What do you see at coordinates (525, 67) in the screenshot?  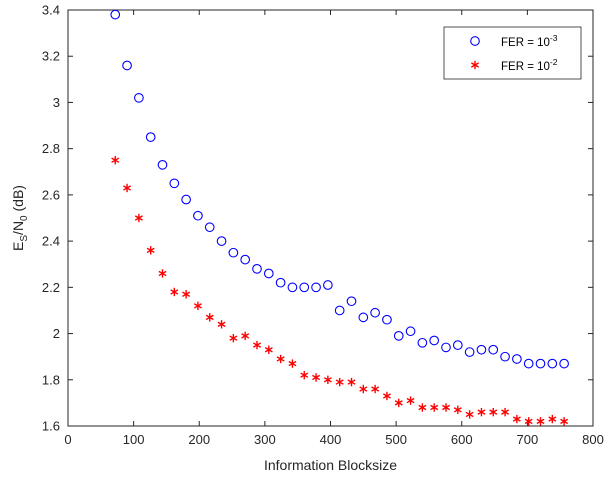 I see `legend-label-2-text: FER = 10` at bounding box center [525, 67].